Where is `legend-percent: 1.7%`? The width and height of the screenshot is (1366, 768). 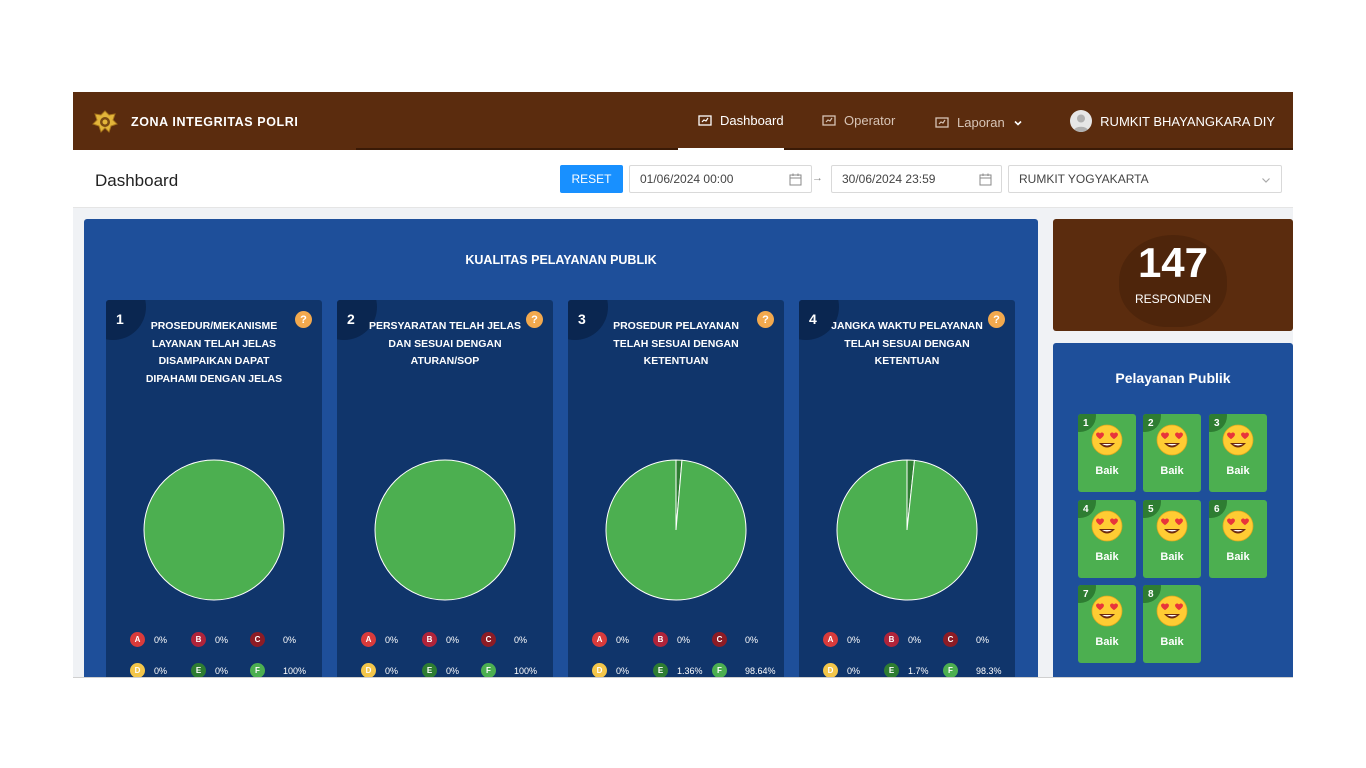
legend-percent: 1.7% is located at coordinates (918, 670).